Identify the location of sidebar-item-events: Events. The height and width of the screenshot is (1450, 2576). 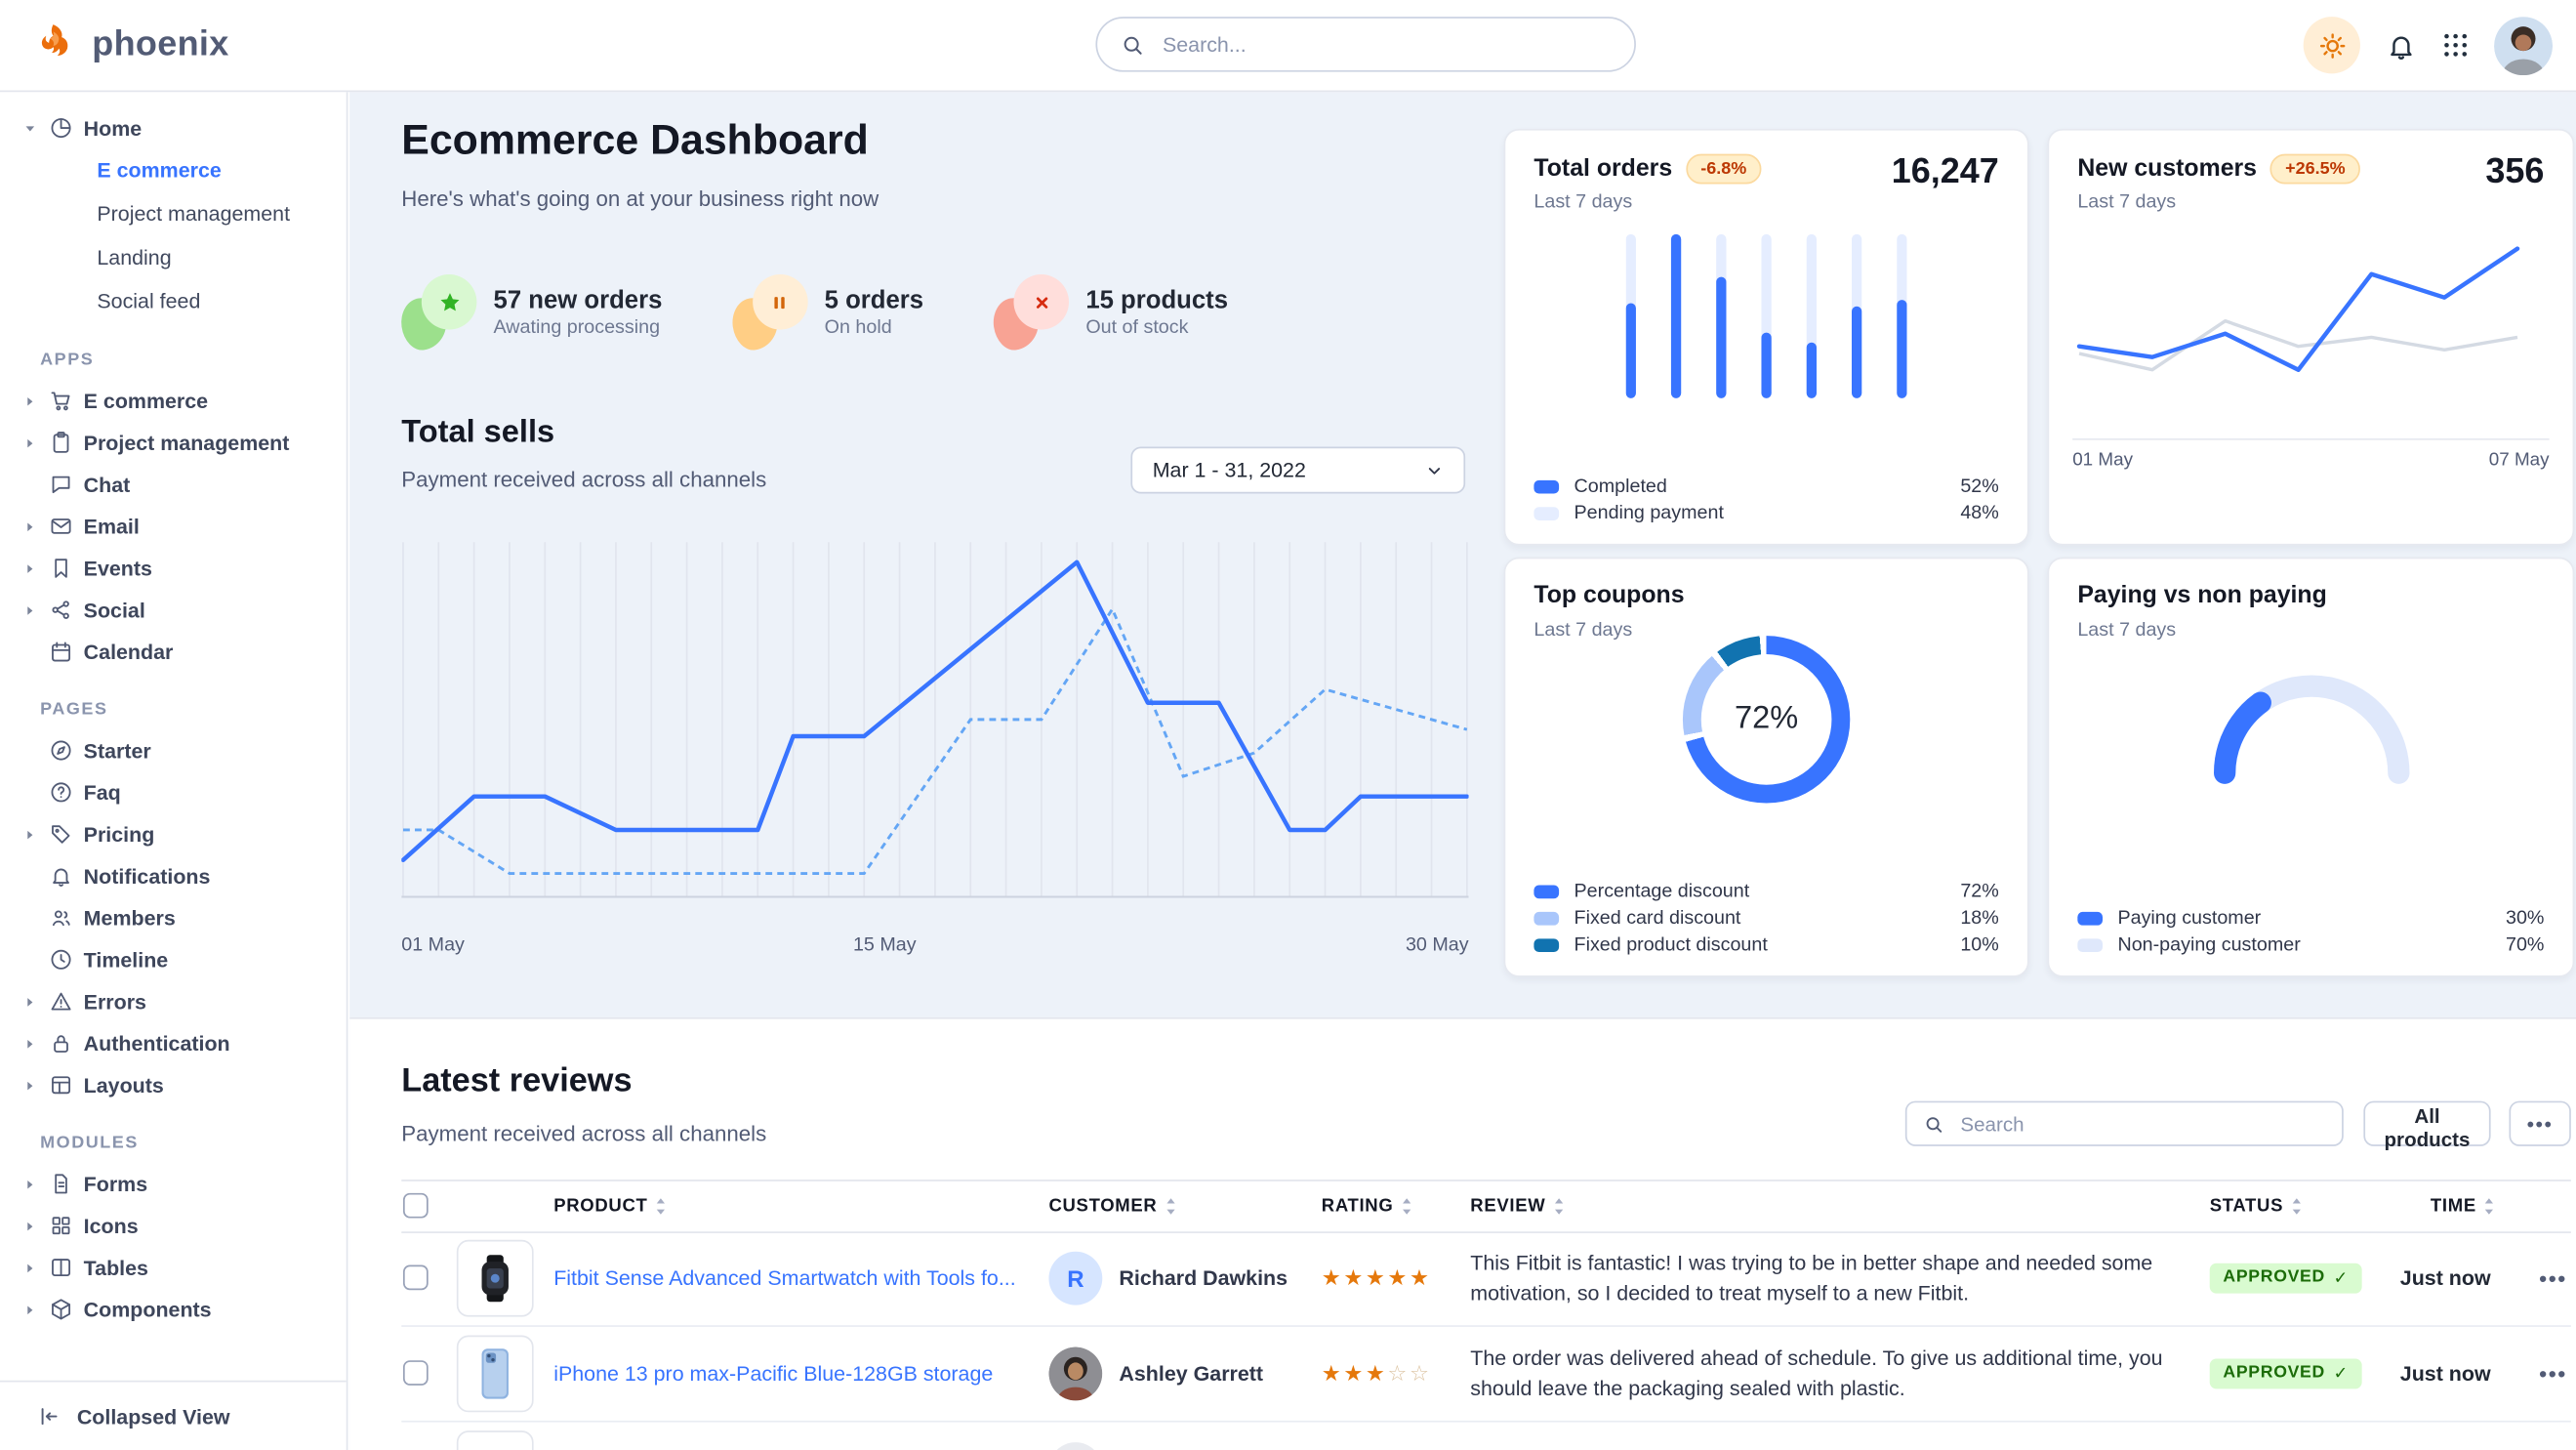
(173, 568).